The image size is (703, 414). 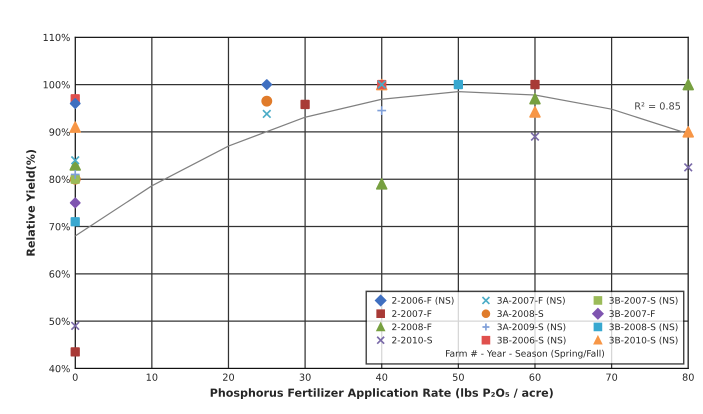 I want to click on x-axis-title: Phosphorus Fertilizer Application Rate (lbs P₂O₅ / acre), so click(x=381, y=394).